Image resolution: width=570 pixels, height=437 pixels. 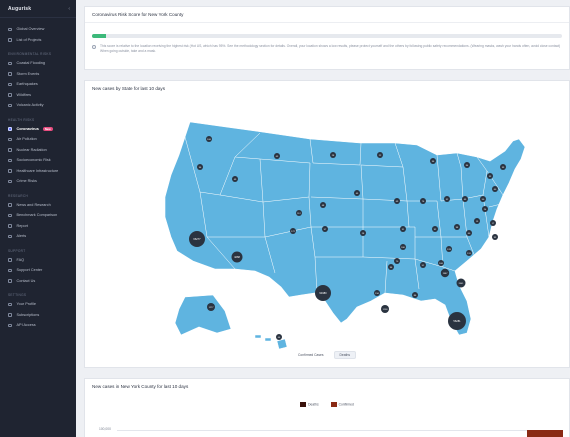 I want to click on case-marker: 156, so click(x=377, y=293).